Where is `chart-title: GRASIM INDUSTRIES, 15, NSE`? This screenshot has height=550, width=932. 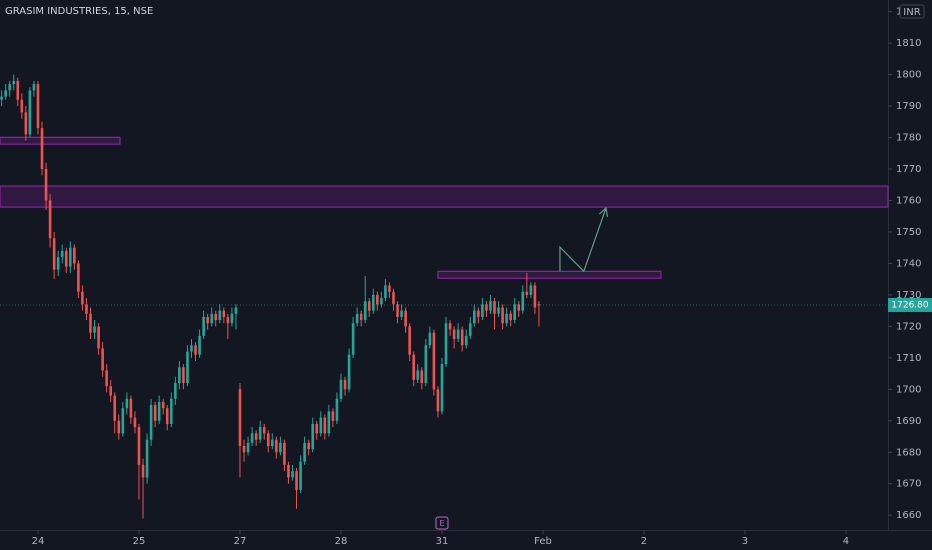
chart-title: GRASIM INDUSTRIES, 15, NSE is located at coordinates (79, 11).